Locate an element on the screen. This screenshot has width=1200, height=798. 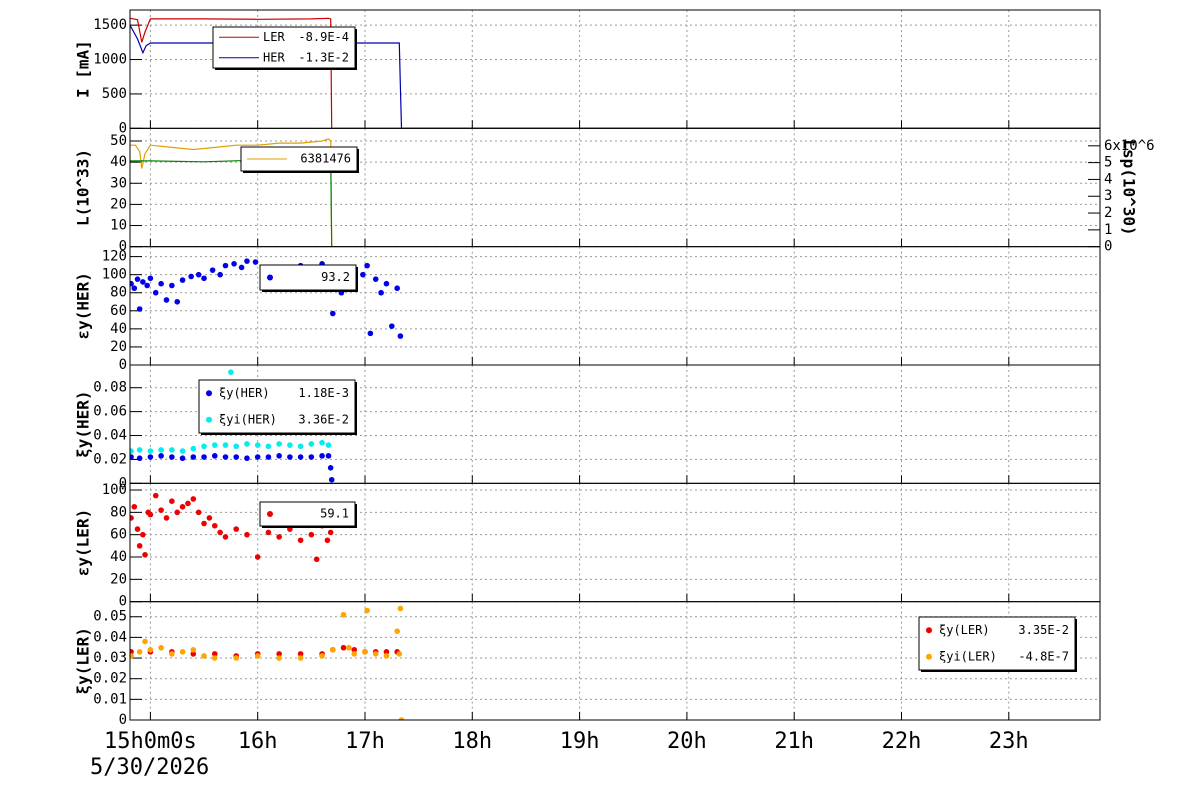
x-tick-label: 15h0m0s is located at coordinates (150, 741).